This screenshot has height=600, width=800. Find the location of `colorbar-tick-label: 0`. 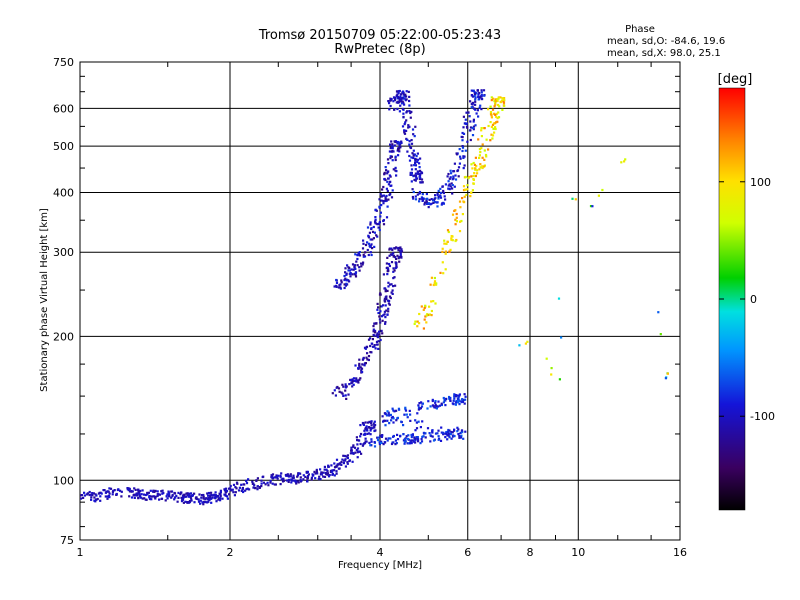

colorbar-tick-label: 0 is located at coordinates (753, 299).